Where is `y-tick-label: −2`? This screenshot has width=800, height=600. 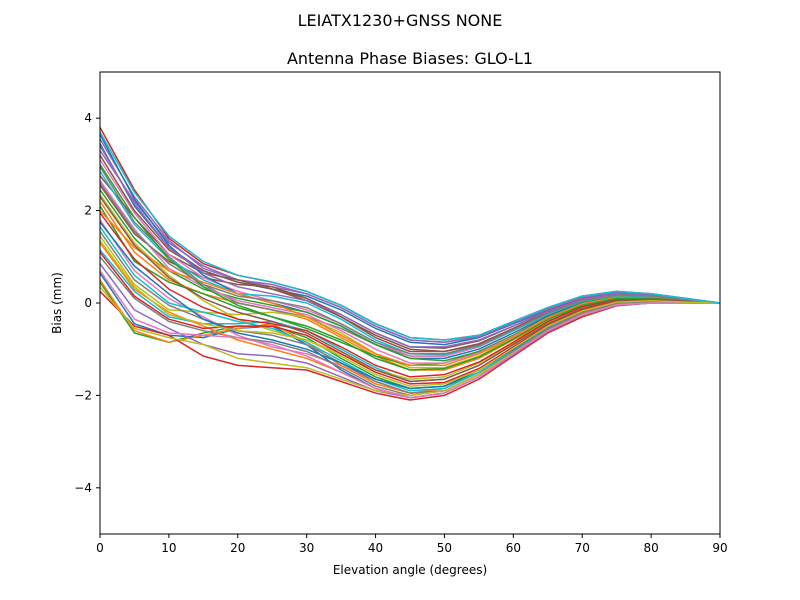 y-tick-label: −2 is located at coordinates (83, 395).